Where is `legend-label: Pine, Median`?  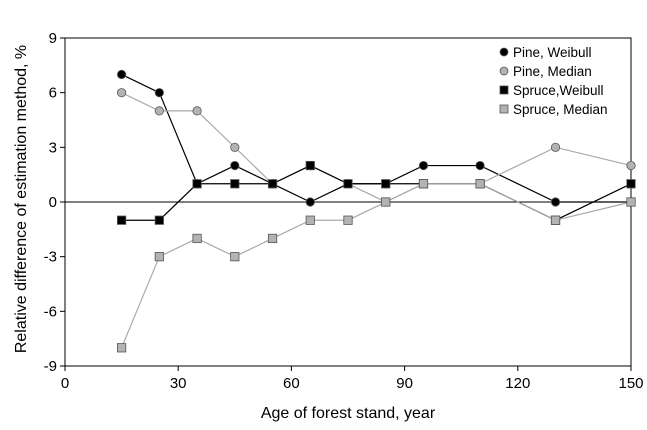 legend-label: Pine, Median is located at coordinates (552, 71).